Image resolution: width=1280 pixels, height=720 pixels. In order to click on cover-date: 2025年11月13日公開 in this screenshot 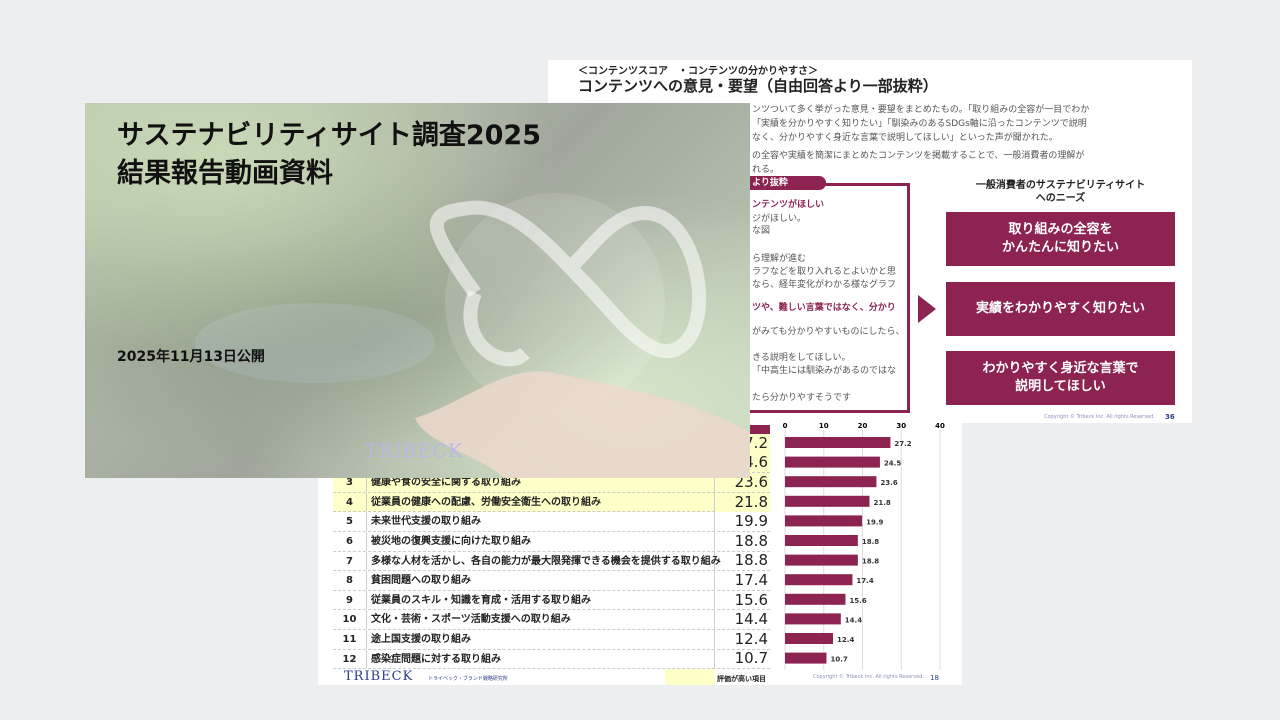, I will do `click(191, 357)`.